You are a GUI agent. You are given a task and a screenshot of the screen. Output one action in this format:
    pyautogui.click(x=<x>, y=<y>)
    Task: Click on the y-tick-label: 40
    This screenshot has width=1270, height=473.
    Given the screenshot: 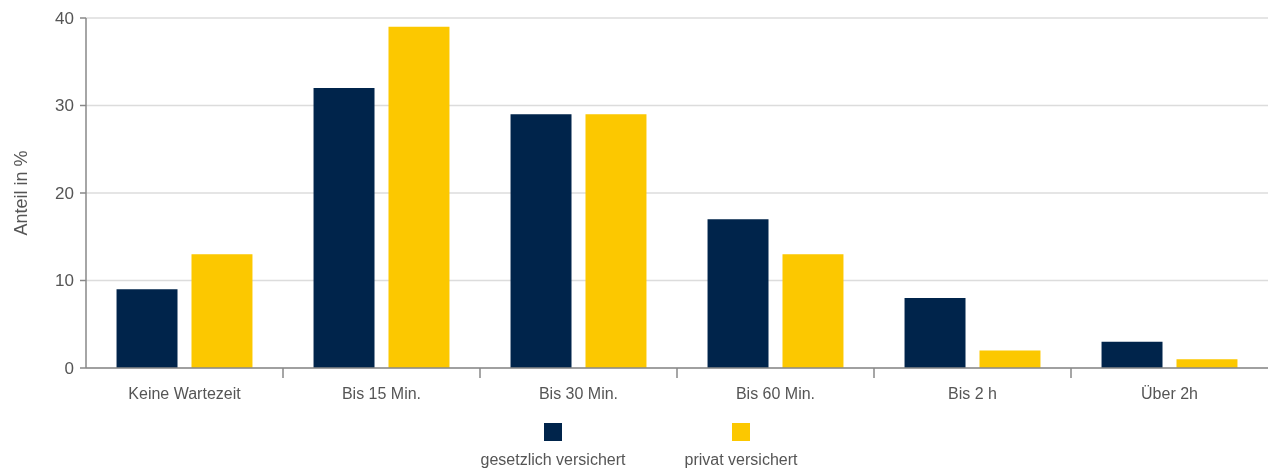 What is the action you would take?
    pyautogui.click(x=64, y=18)
    